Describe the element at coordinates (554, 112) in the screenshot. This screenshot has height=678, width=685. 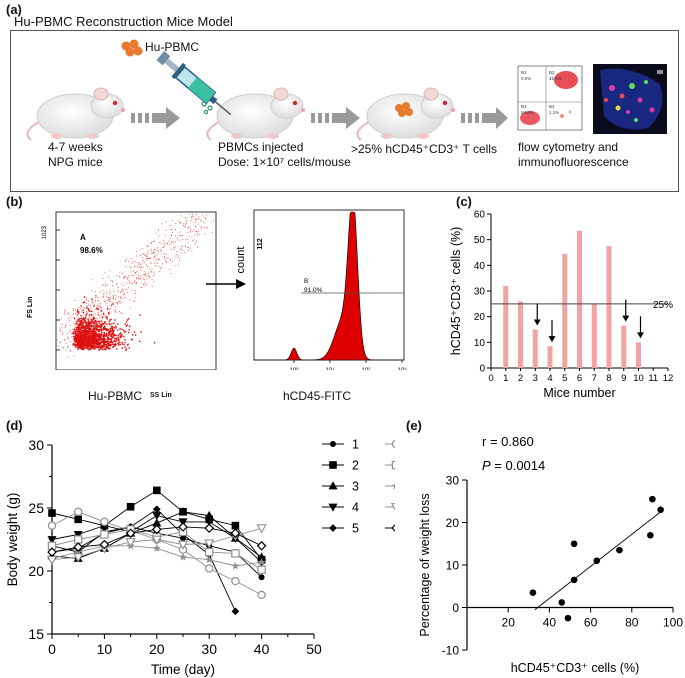
I see `mini-v4: 1.1%` at that location.